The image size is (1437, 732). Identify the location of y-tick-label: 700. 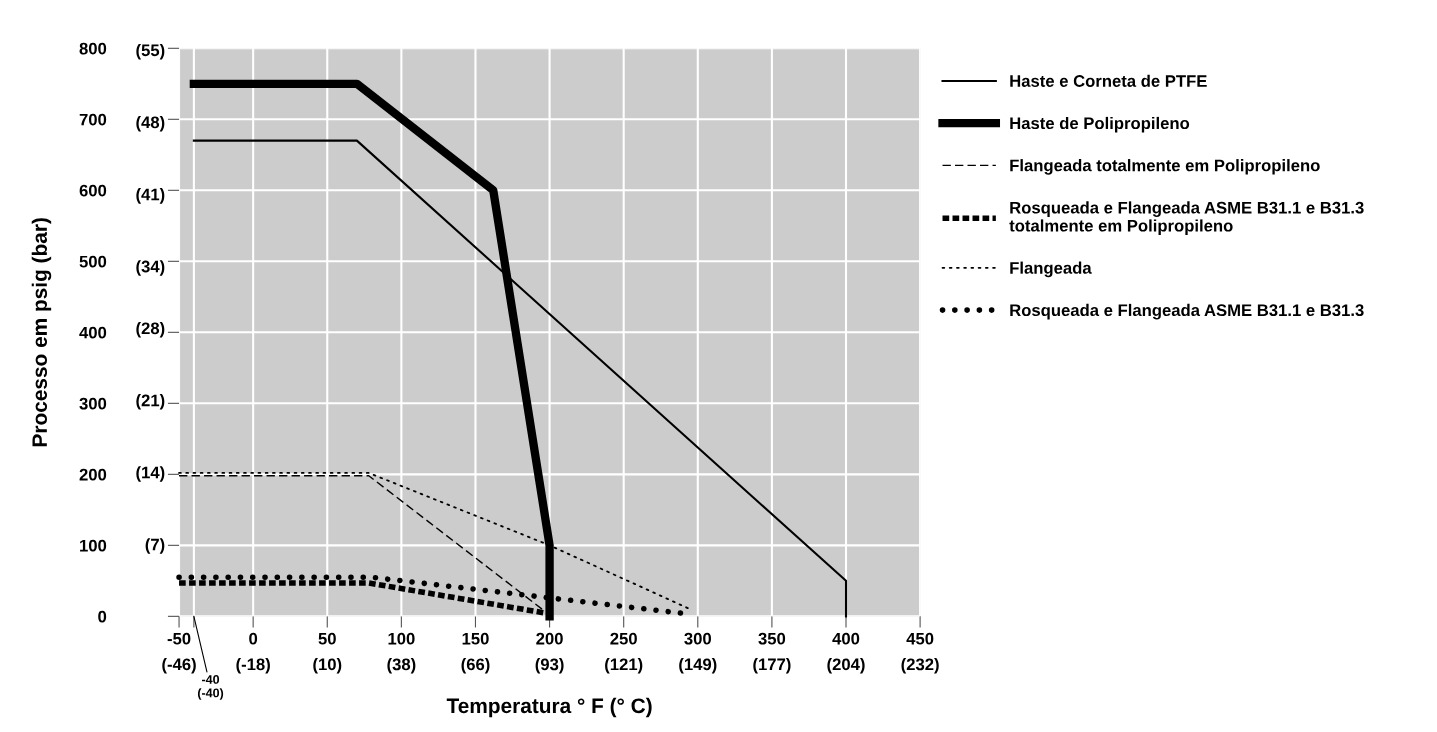
(93, 119).